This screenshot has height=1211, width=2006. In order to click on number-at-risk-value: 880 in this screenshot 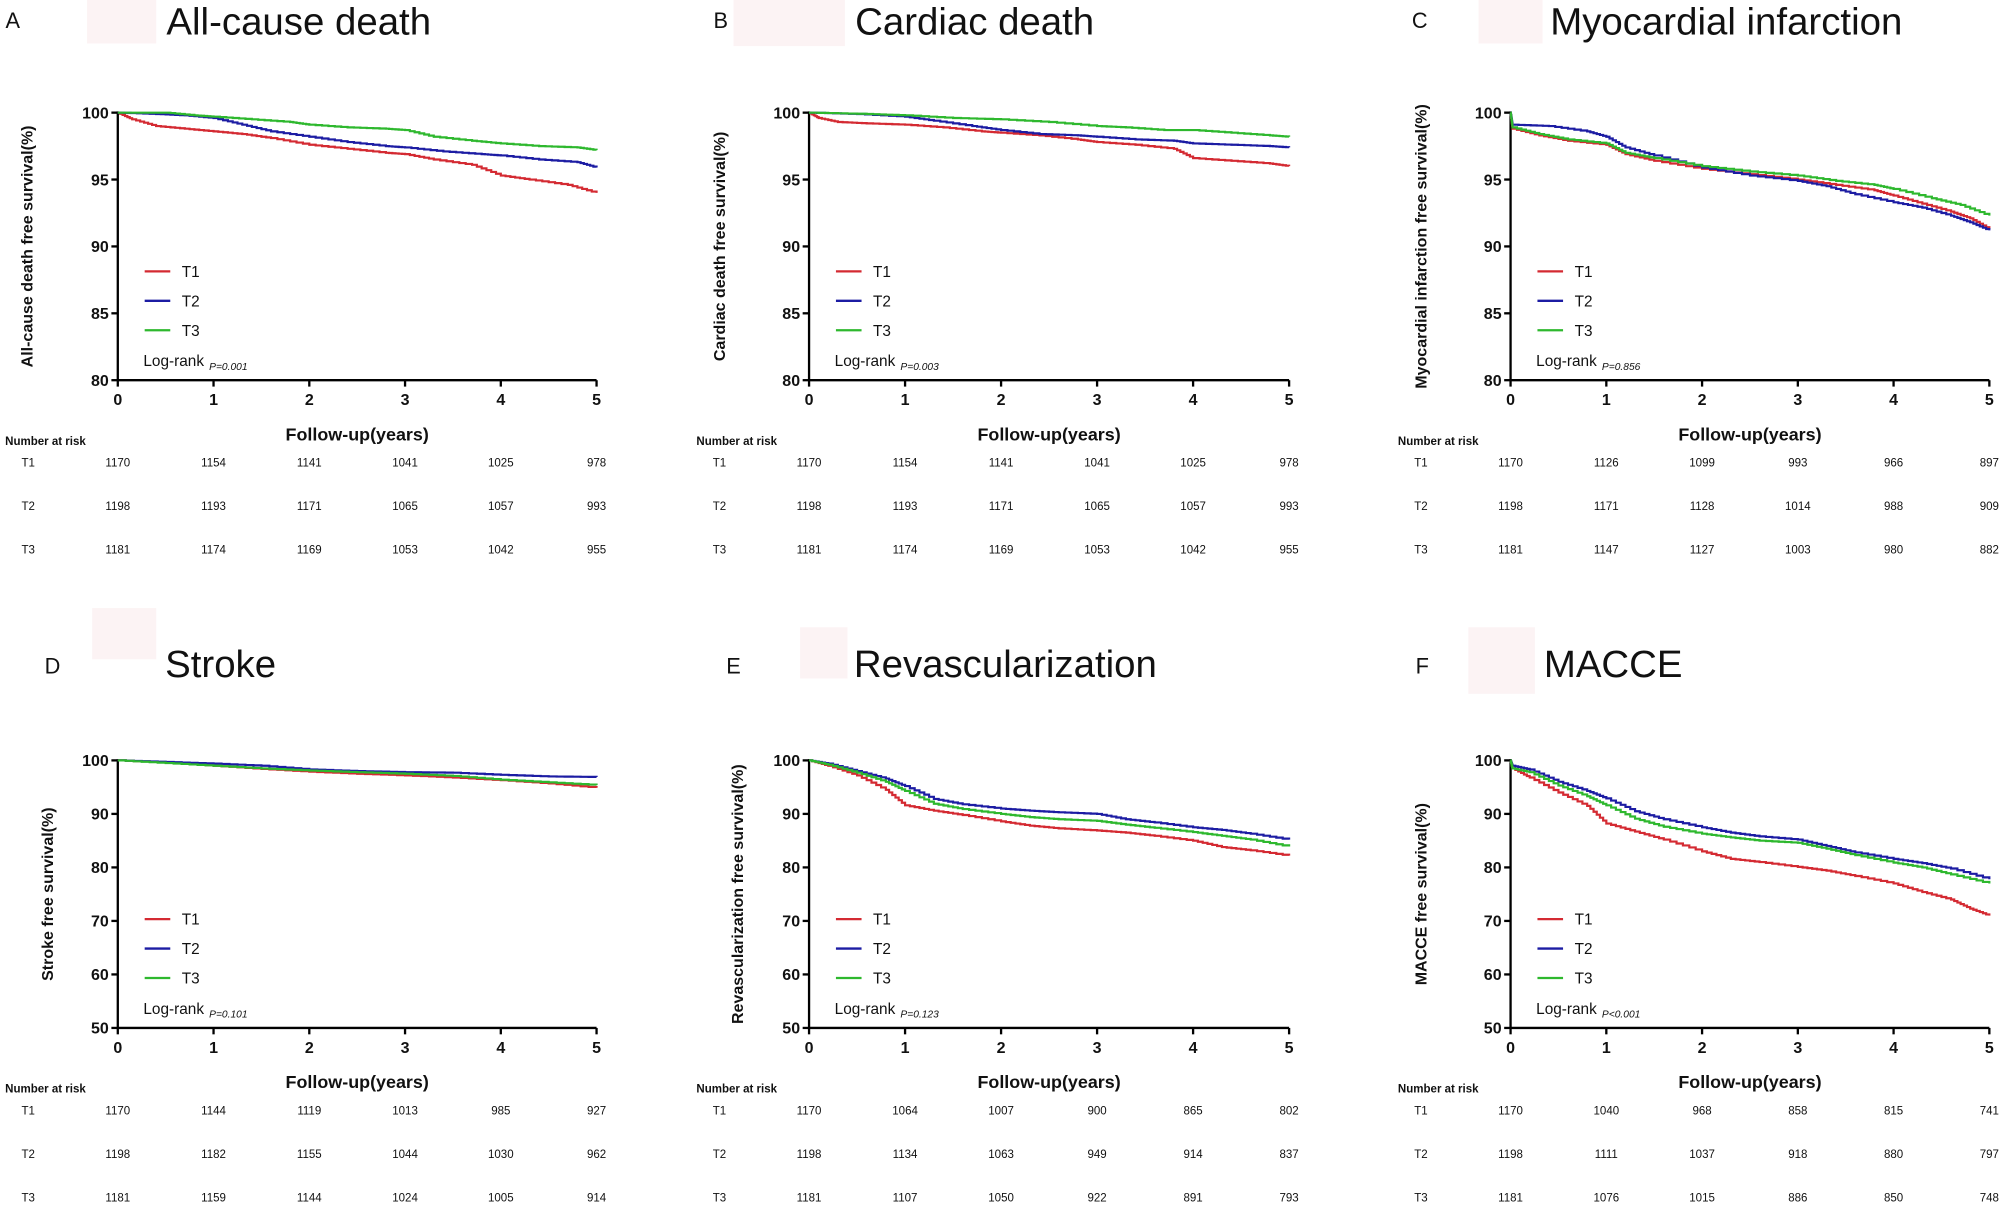, I will do `click(1893, 1155)`.